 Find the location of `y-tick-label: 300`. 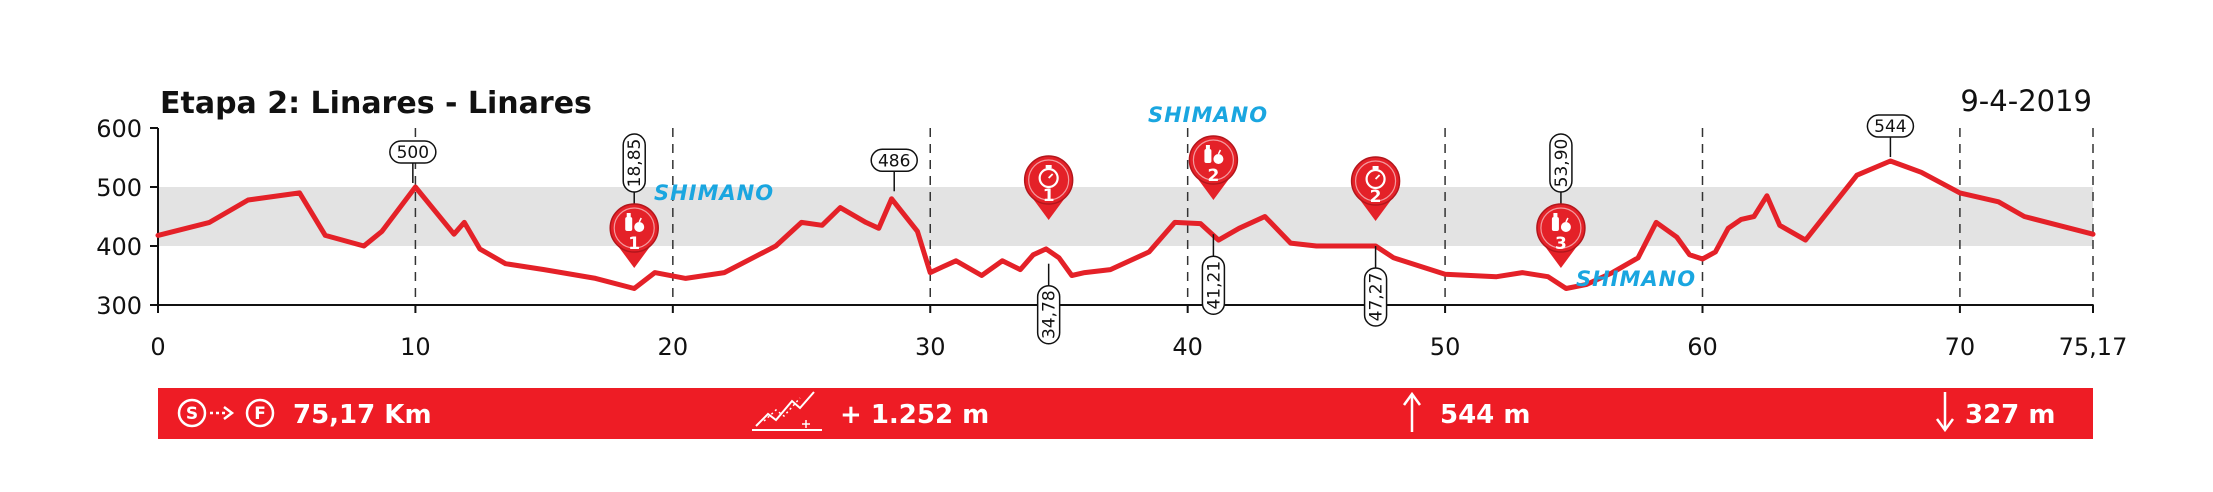

y-tick-label: 300 is located at coordinates (119, 306).